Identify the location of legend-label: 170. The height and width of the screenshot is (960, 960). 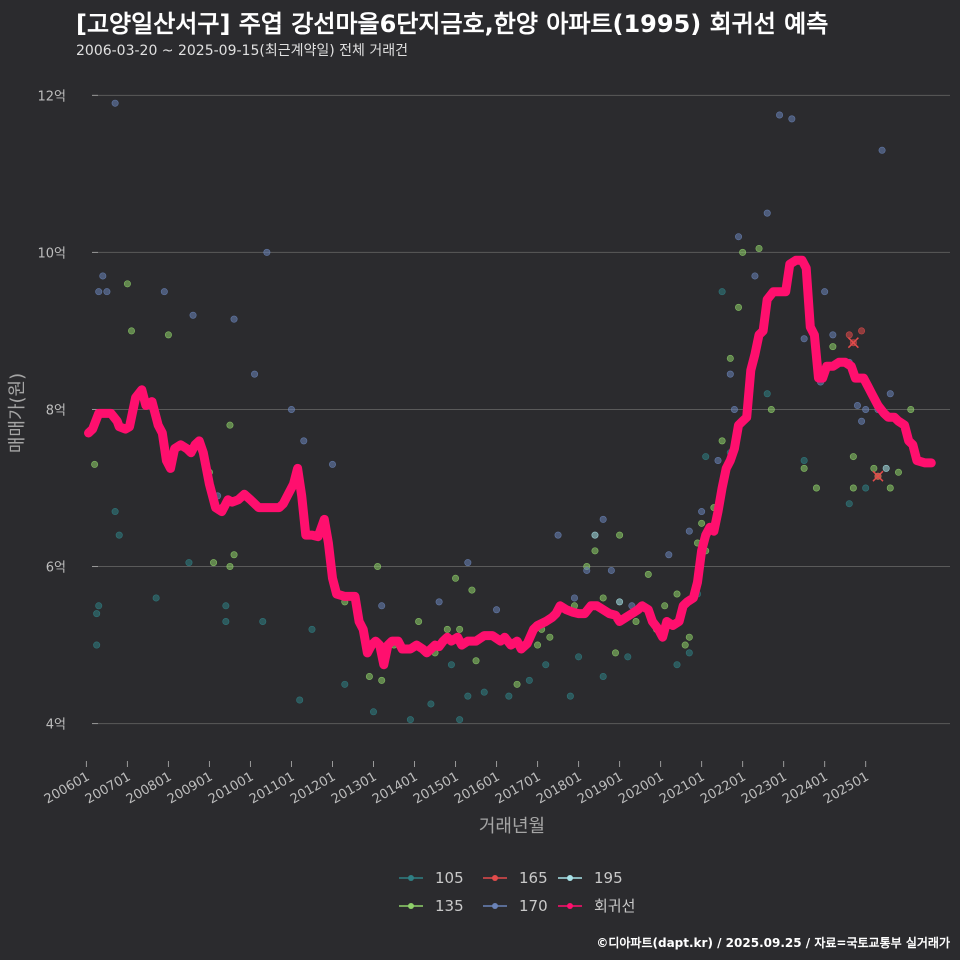
(533, 906).